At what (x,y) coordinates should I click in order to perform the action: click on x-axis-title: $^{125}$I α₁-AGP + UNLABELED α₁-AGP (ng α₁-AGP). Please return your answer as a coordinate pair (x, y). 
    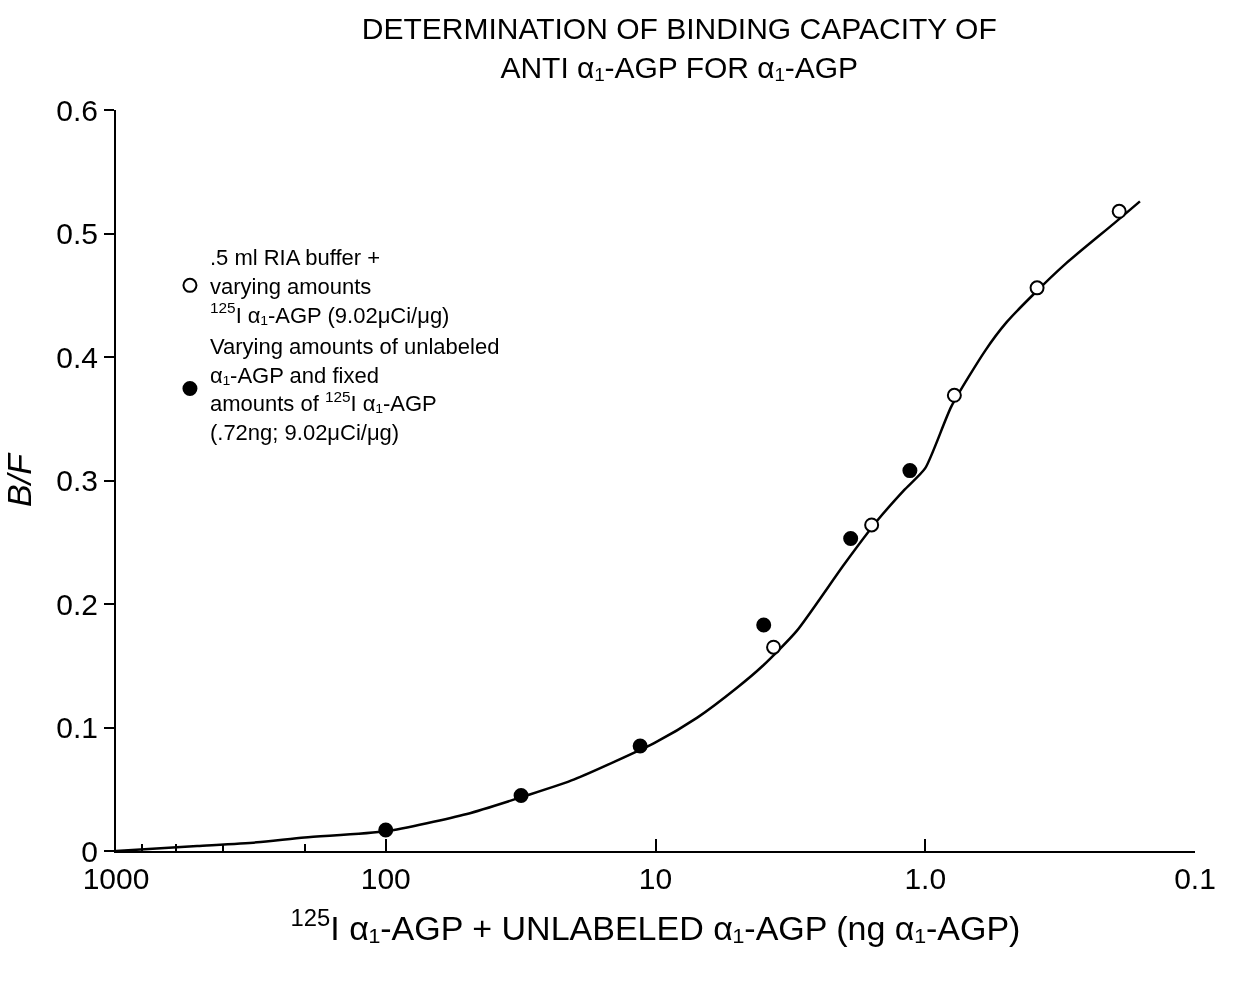
    Looking at the image, I should click on (655, 925).